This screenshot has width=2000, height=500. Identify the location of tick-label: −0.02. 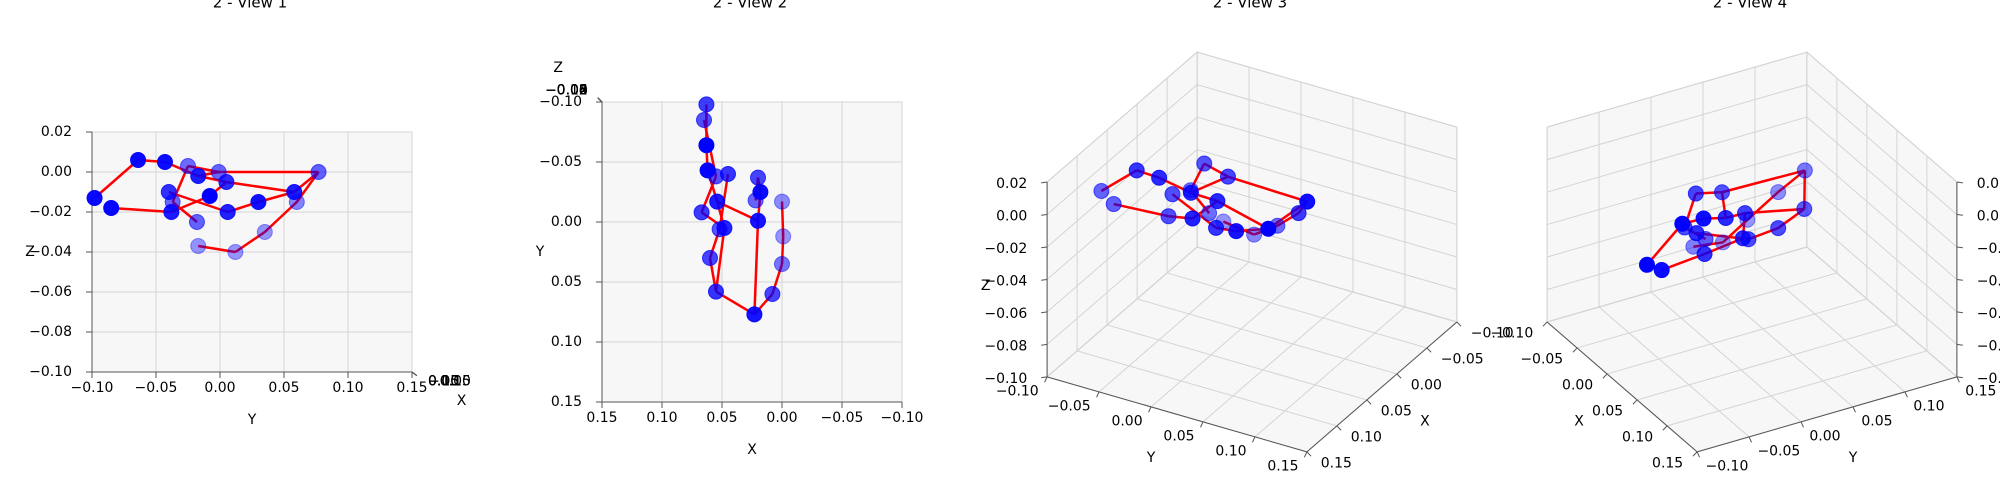
(566, 91).